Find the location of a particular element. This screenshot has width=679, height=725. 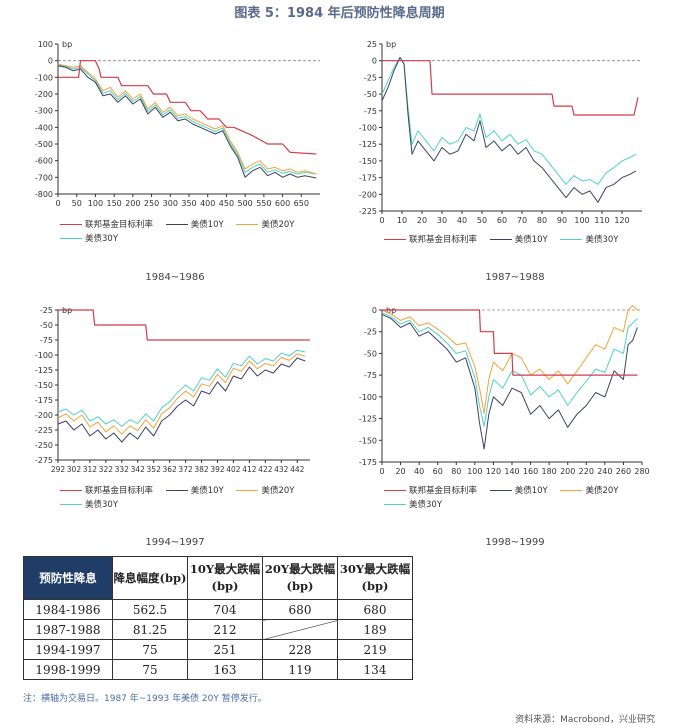

x-tick-label: 422 is located at coordinates (265, 469).